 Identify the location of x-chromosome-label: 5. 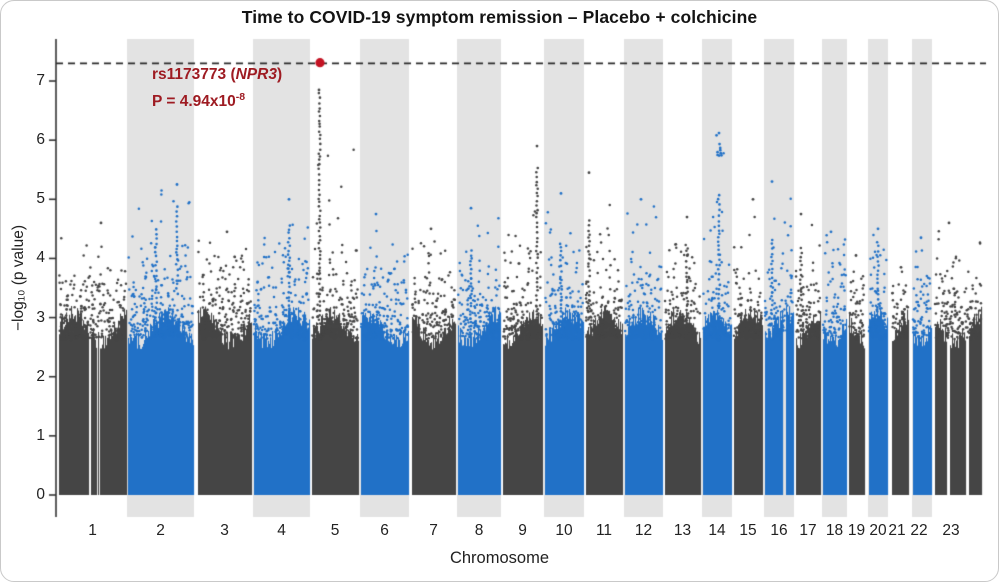
(335, 530).